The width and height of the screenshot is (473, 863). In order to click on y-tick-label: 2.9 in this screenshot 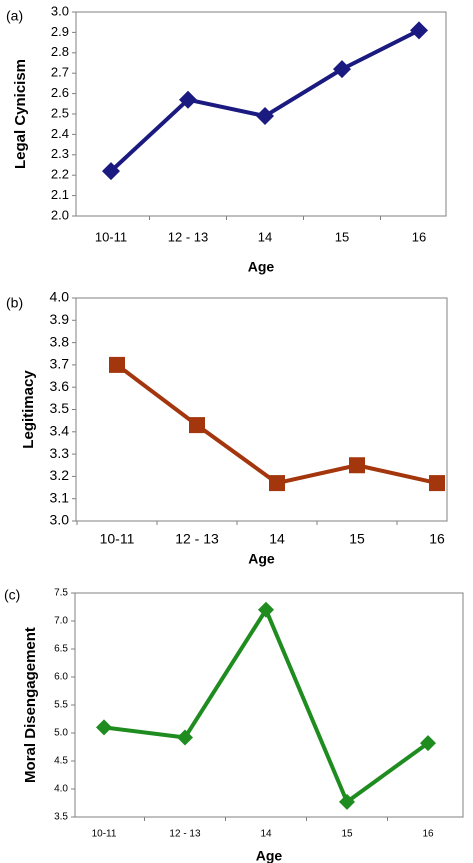, I will do `click(60, 31)`.